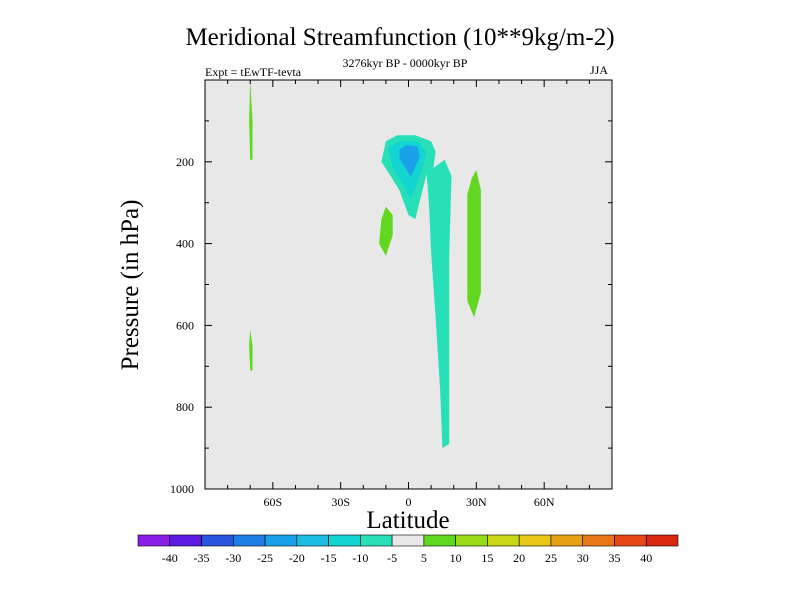 The width and height of the screenshot is (800, 600). I want to click on colorbar-label: -40, so click(170, 558).